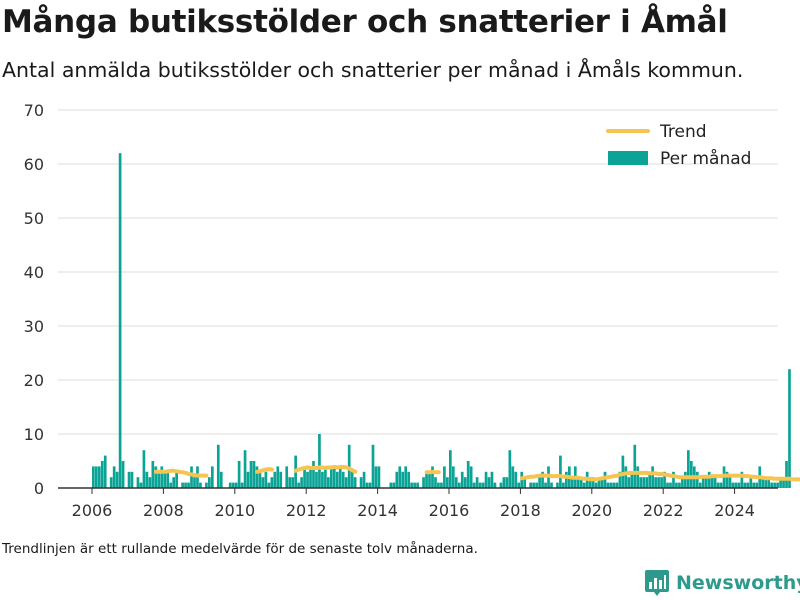 The width and height of the screenshot is (800, 600). I want to click on x-tick-label: 2018, so click(520, 510).